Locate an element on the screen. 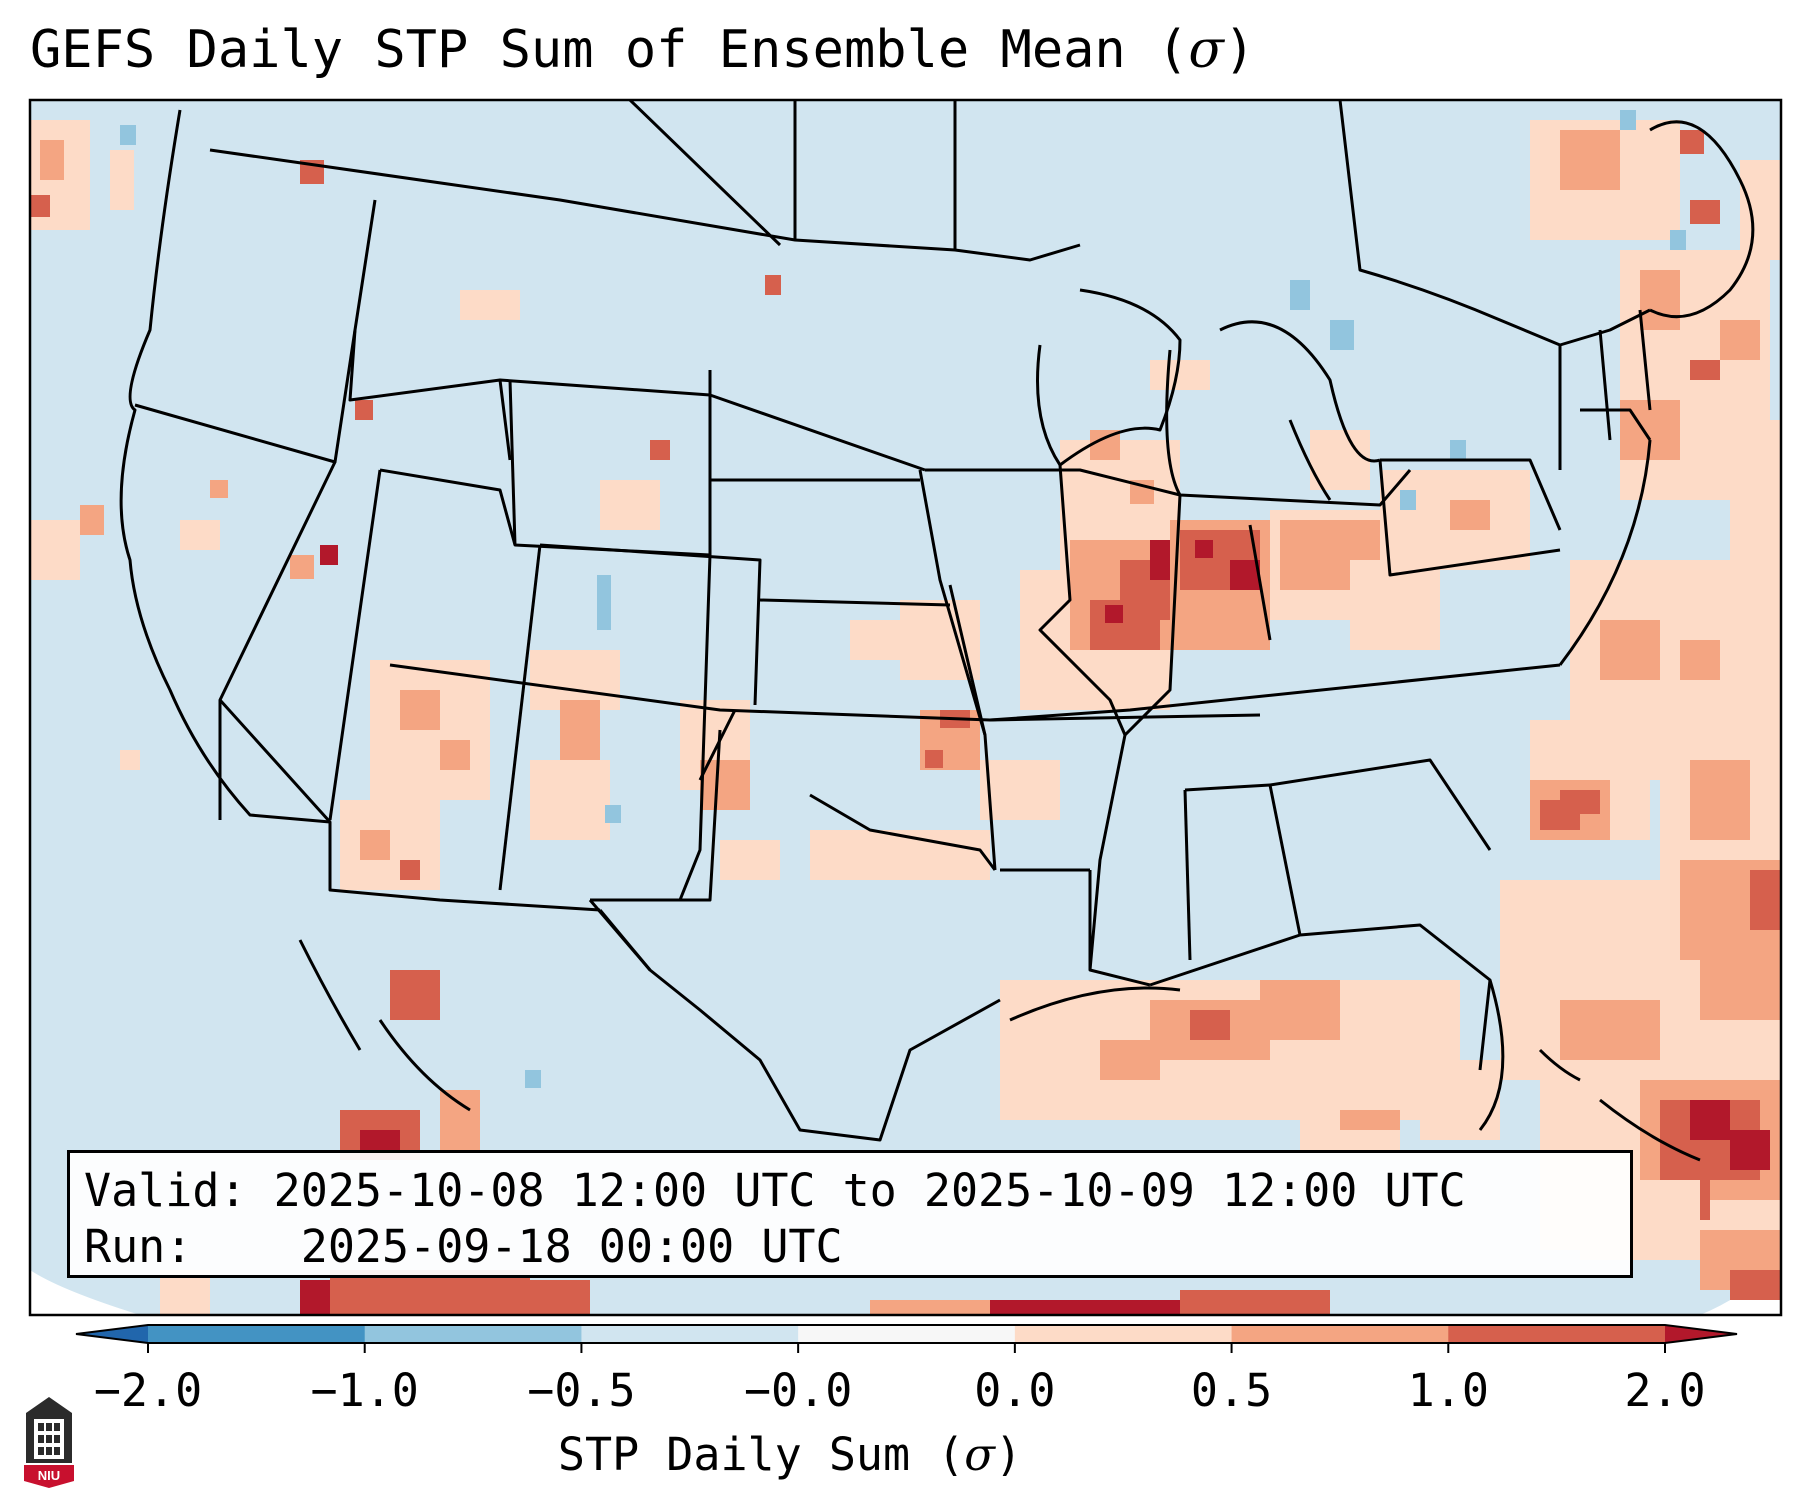  niu-logo: NIU is located at coordinates (49, 1442).